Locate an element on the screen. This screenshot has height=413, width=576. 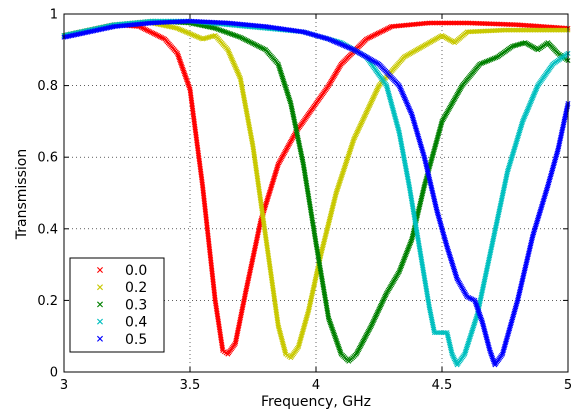
y-tick-label: 1 is located at coordinates (54, 15).